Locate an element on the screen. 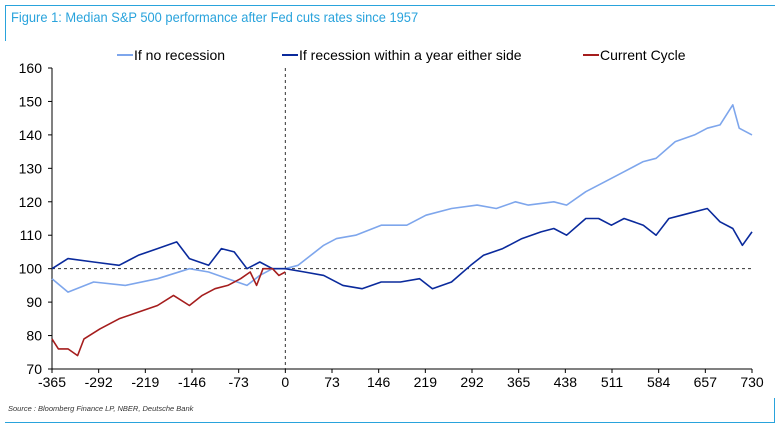 The width and height of the screenshot is (780, 429). y-tick-label: 150 is located at coordinates (31, 101).